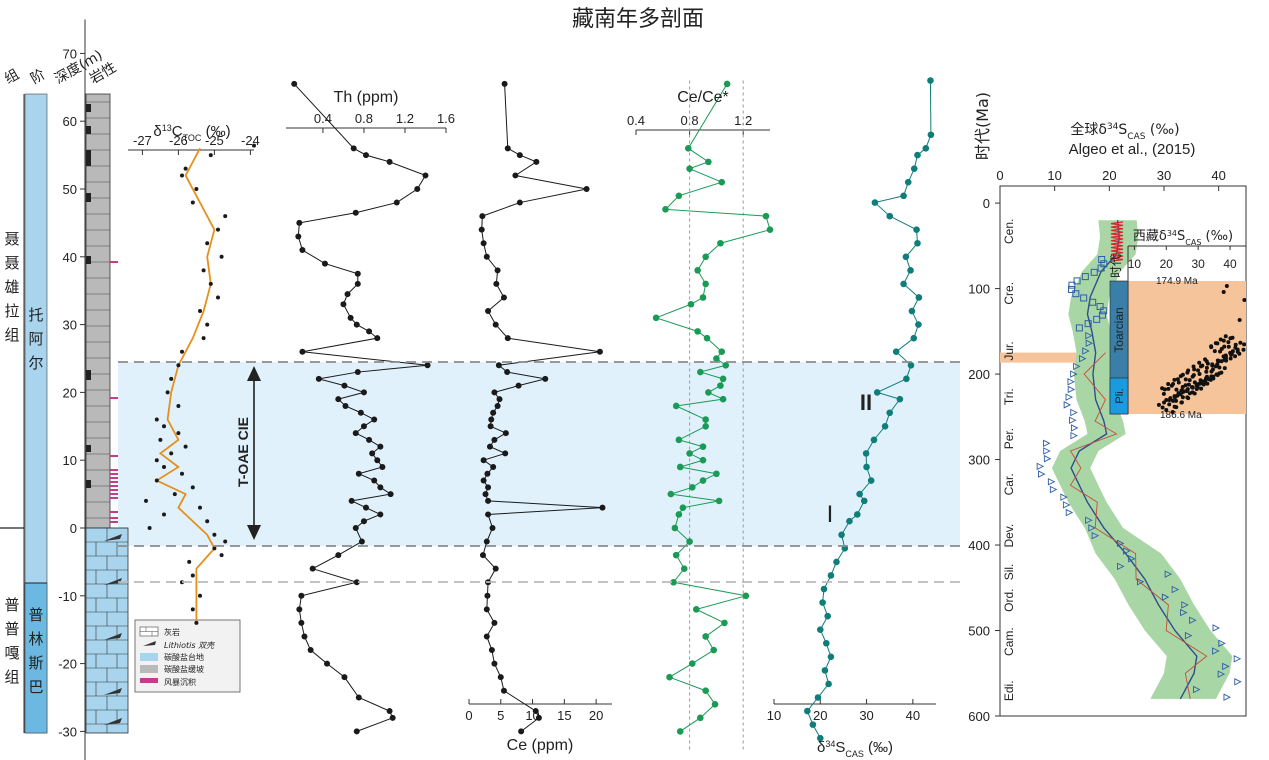 The image size is (1269, 760). What do you see at coordinates (1138, 525) in the screenshot?
I see `global-curve-detail` at bounding box center [1138, 525].